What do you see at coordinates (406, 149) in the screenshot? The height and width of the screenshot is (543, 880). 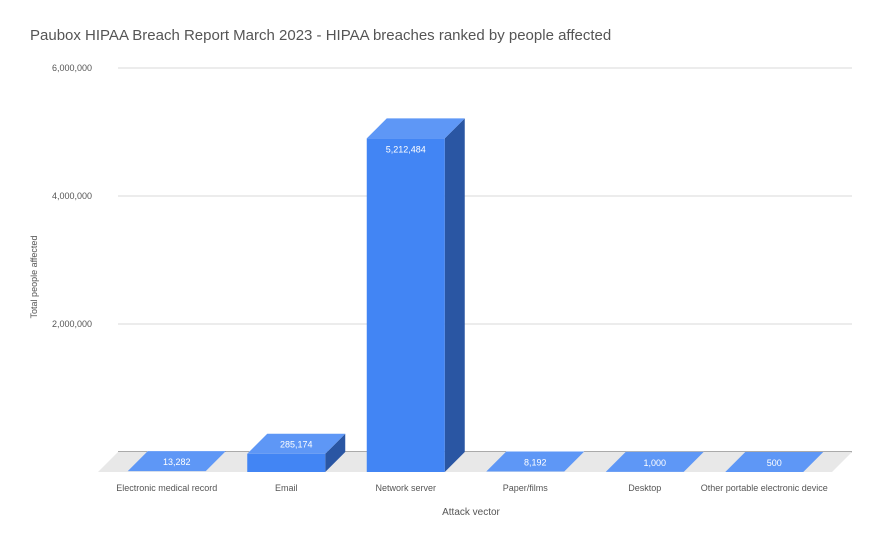 I see `bar-value-label: 5,212,484` at bounding box center [406, 149].